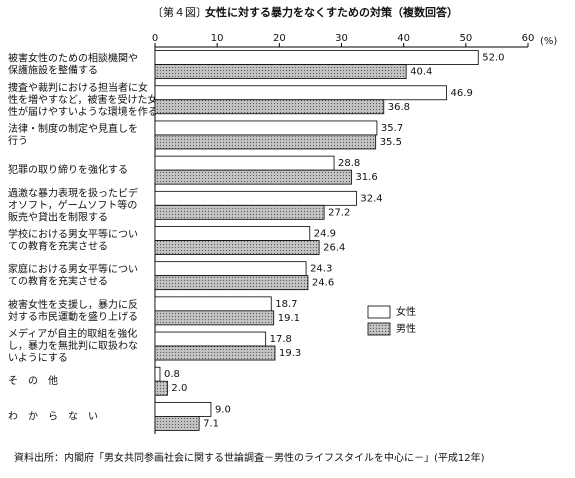 The image size is (575, 478). What do you see at coordinates (465, 38) in the screenshot?
I see `x-tick-label: 50` at bounding box center [465, 38].